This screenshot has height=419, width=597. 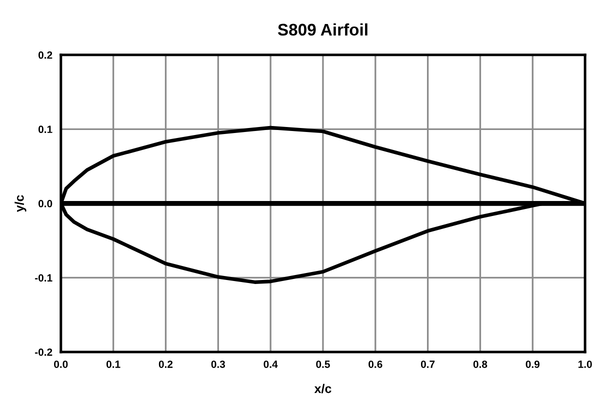 What do you see at coordinates (61, 364) in the screenshot?
I see `x-tick-label: 0.0` at bounding box center [61, 364].